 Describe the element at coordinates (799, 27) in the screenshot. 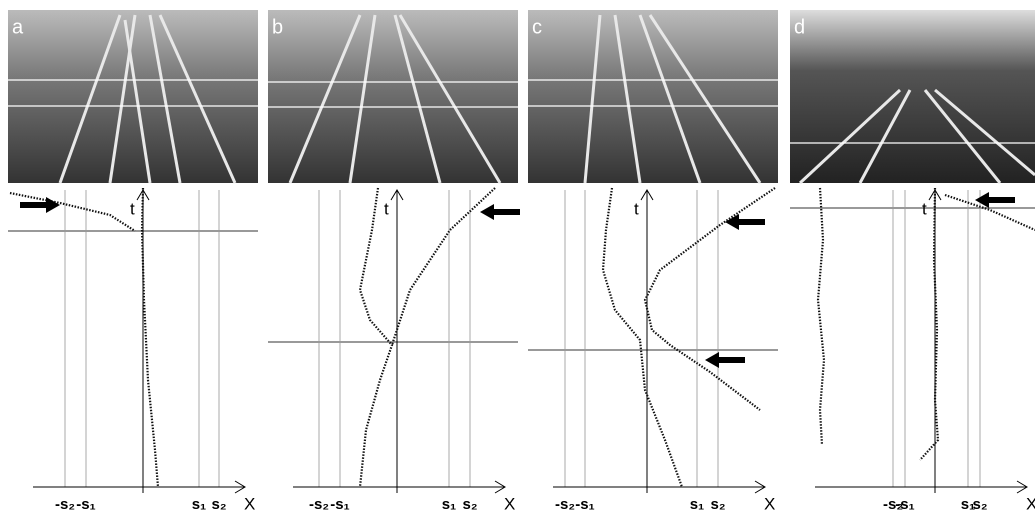

I see `panel-label: d` at that location.